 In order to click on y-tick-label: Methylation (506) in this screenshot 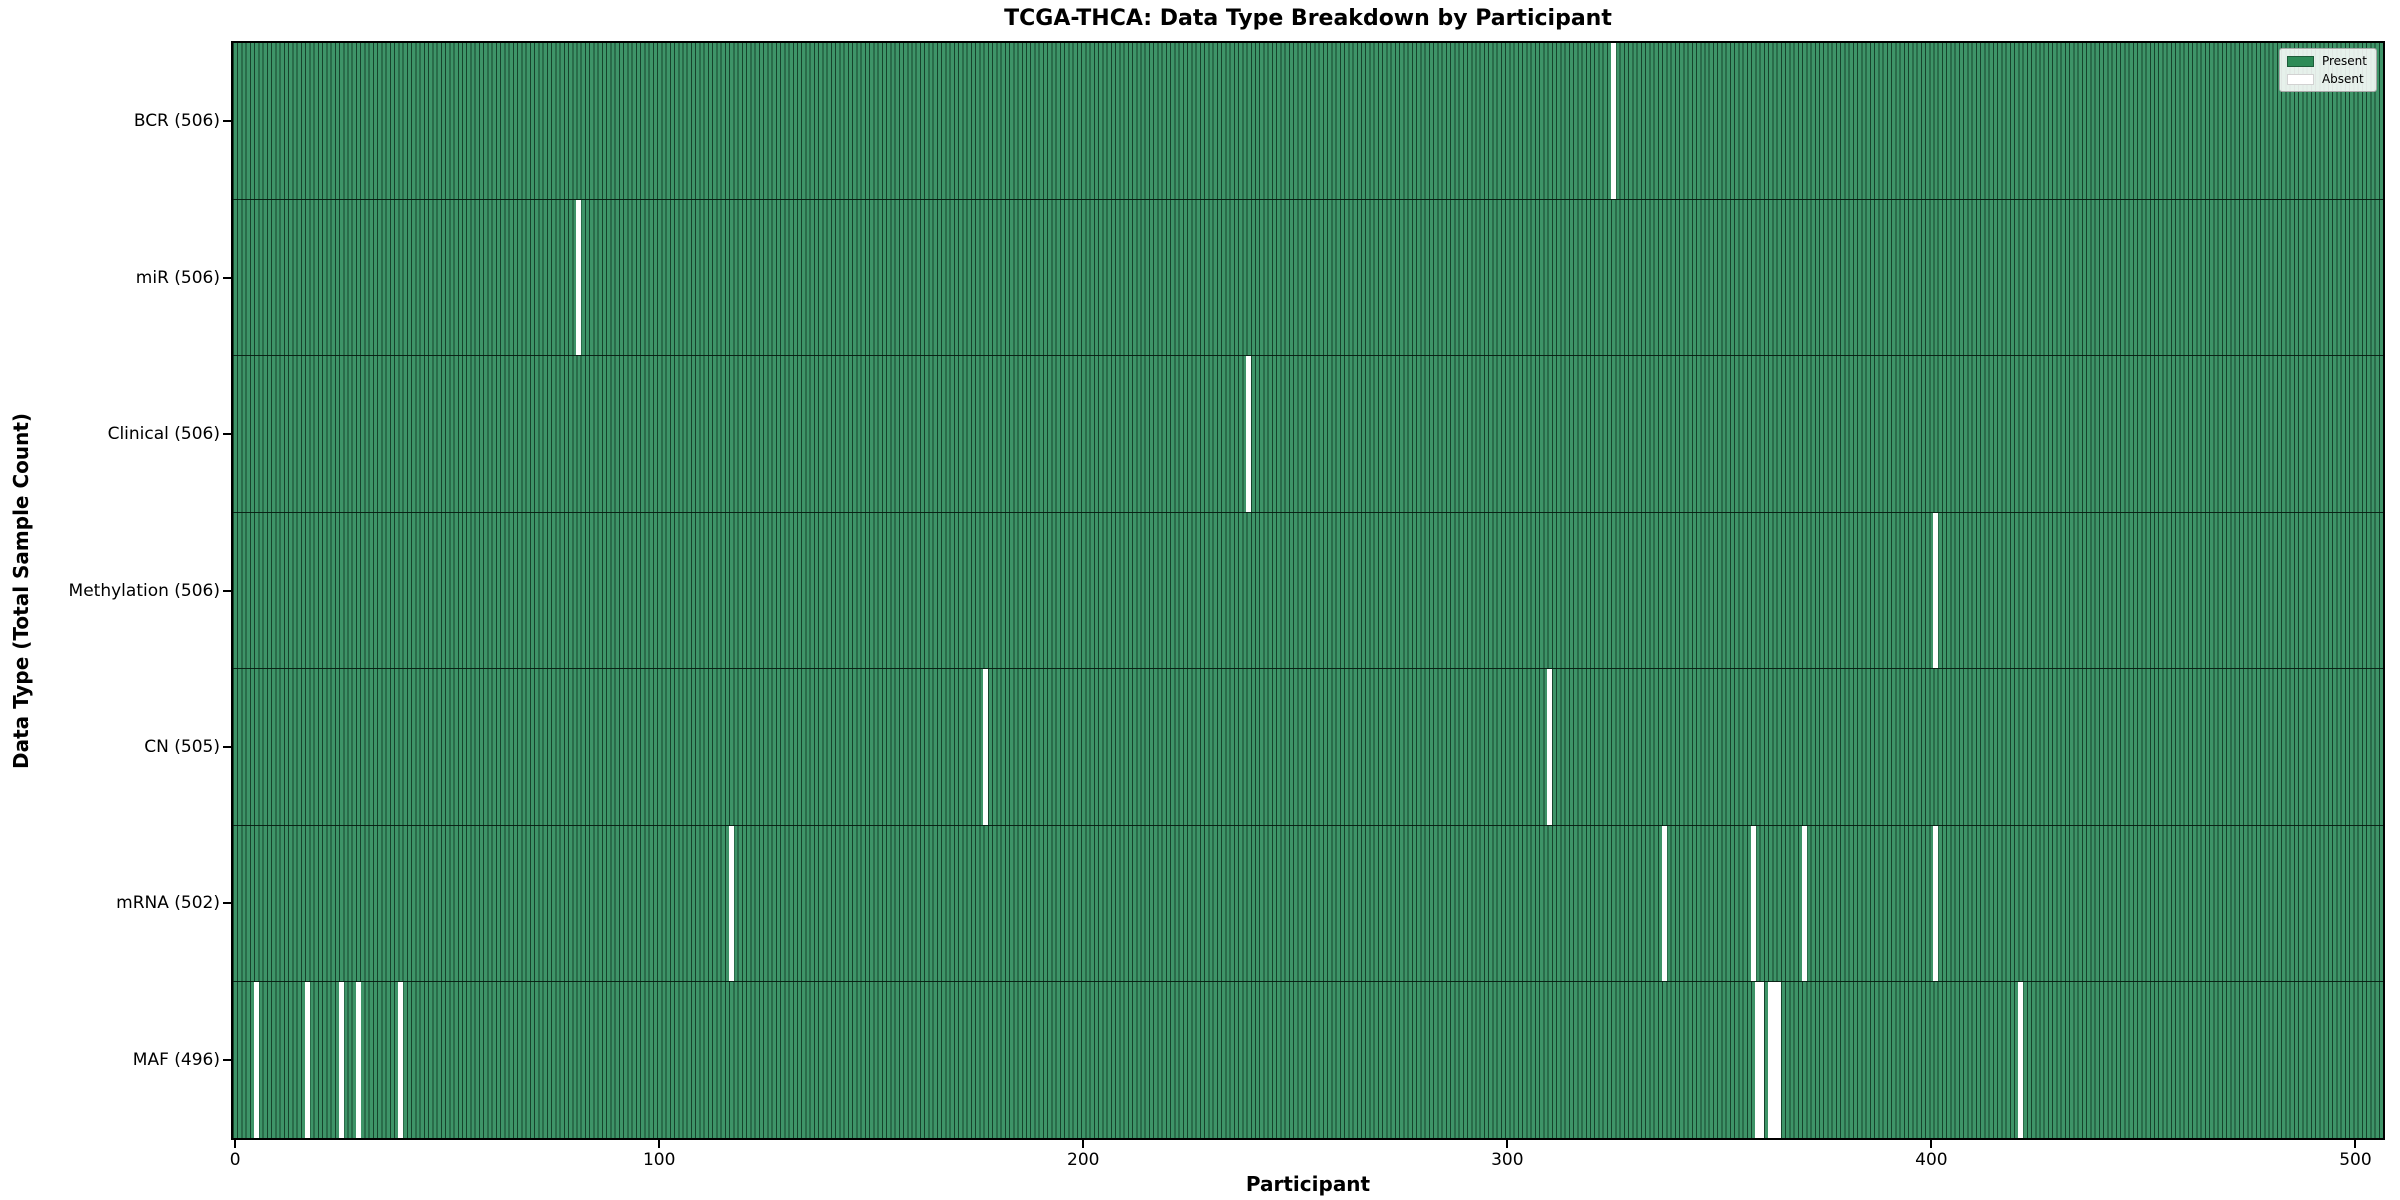, I will do `click(144, 590)`.